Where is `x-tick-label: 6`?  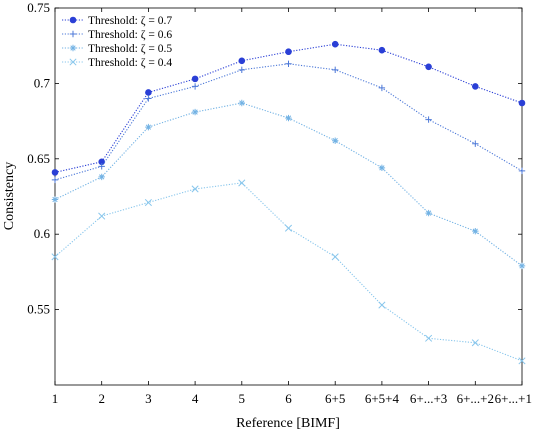
x-tick-label: 6 is located at coordinates (288, 398).